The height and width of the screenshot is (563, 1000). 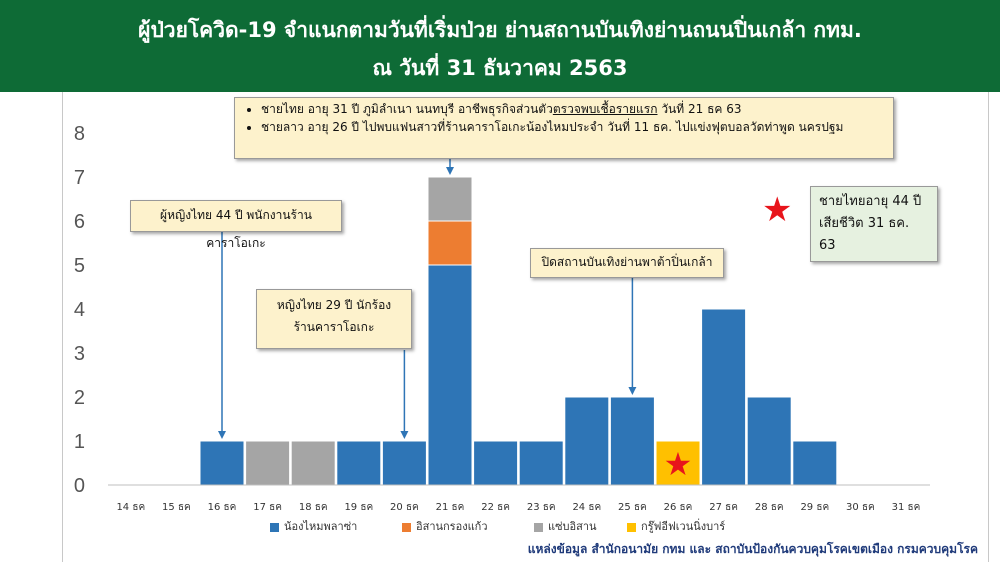 What do you see at coordinates (79, 398) in the screenshot?
I see `y-tick-label: 2` at bounding box center [79, 398].